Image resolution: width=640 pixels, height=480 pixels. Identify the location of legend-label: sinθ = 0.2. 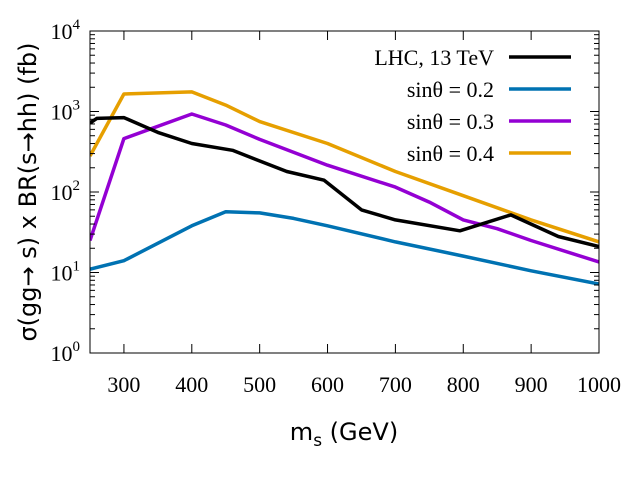
(450, 89).